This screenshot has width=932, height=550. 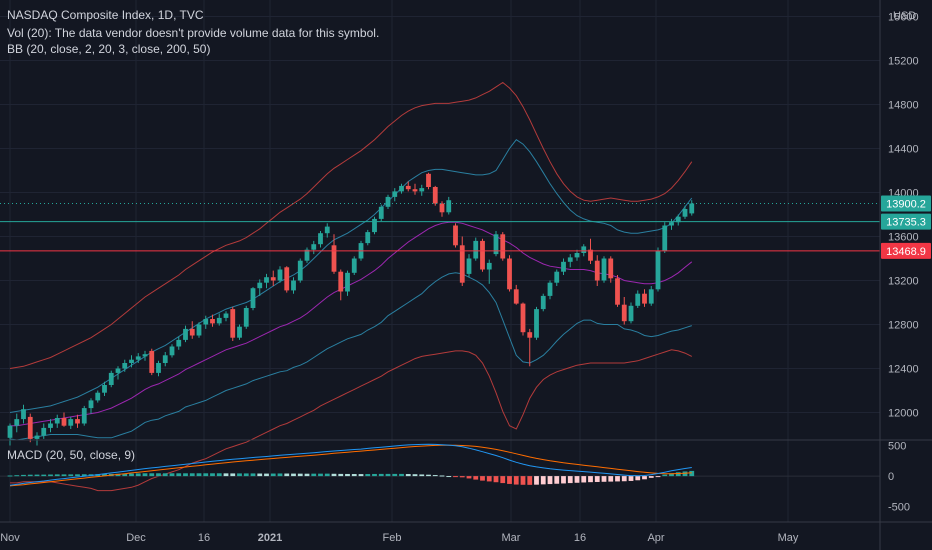 What do you see at coordinates (903, 282) in the screenshot?
I see `price-tick-label: 13200` at bounding box center [903, 282].